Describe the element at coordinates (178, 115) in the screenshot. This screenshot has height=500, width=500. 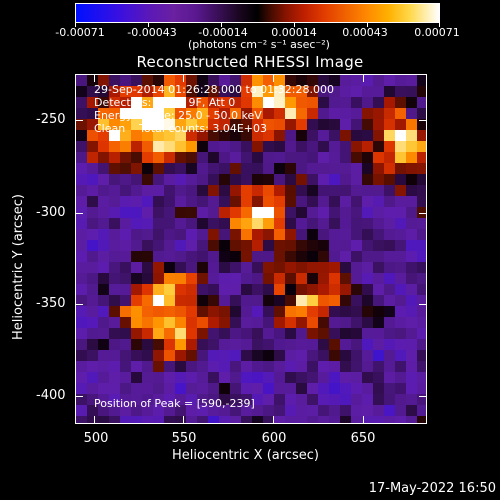
I see `energy-range-label: Energy Range: 25.0 - 50.0 keV` at that location.